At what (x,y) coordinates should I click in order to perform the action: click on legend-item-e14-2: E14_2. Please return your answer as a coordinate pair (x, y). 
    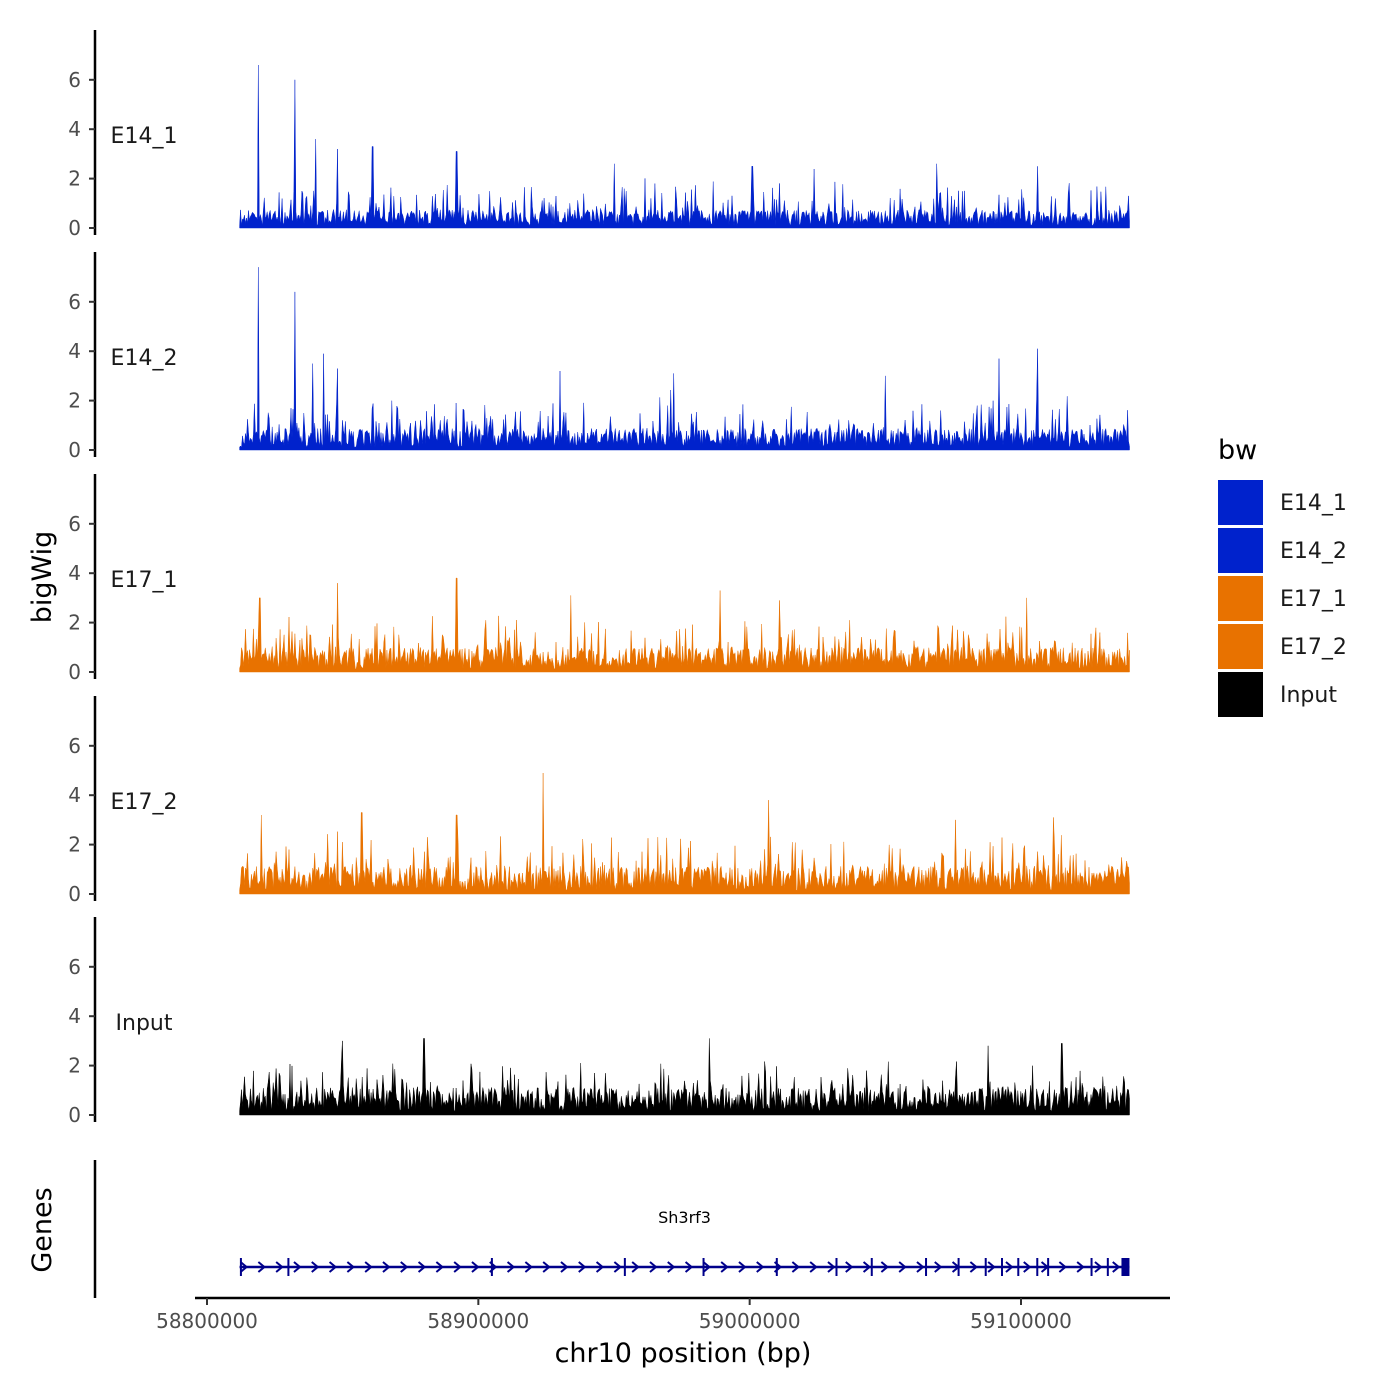
    Looking at the image, I should click on (1282, 550).